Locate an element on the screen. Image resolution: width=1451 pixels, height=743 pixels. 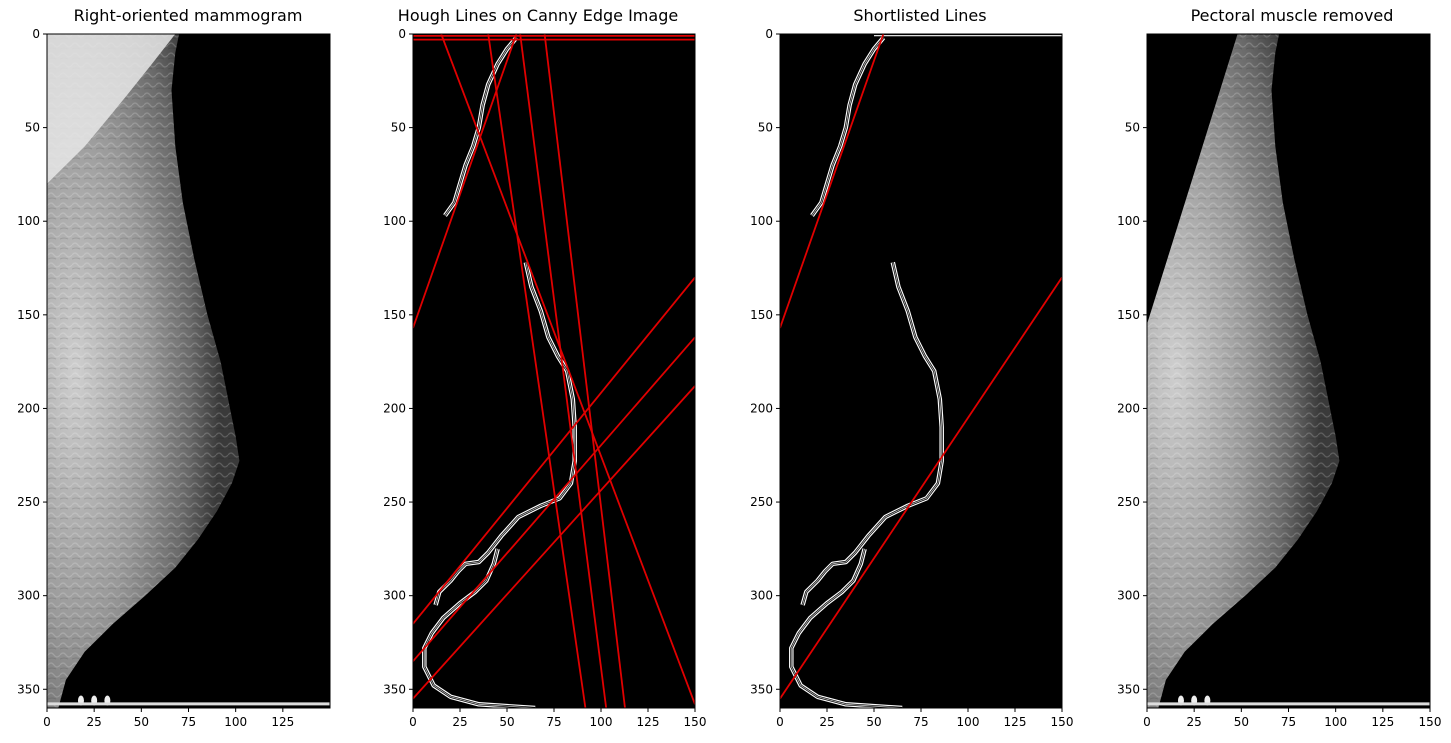
removed-region is located at coordinates (1192, 179).